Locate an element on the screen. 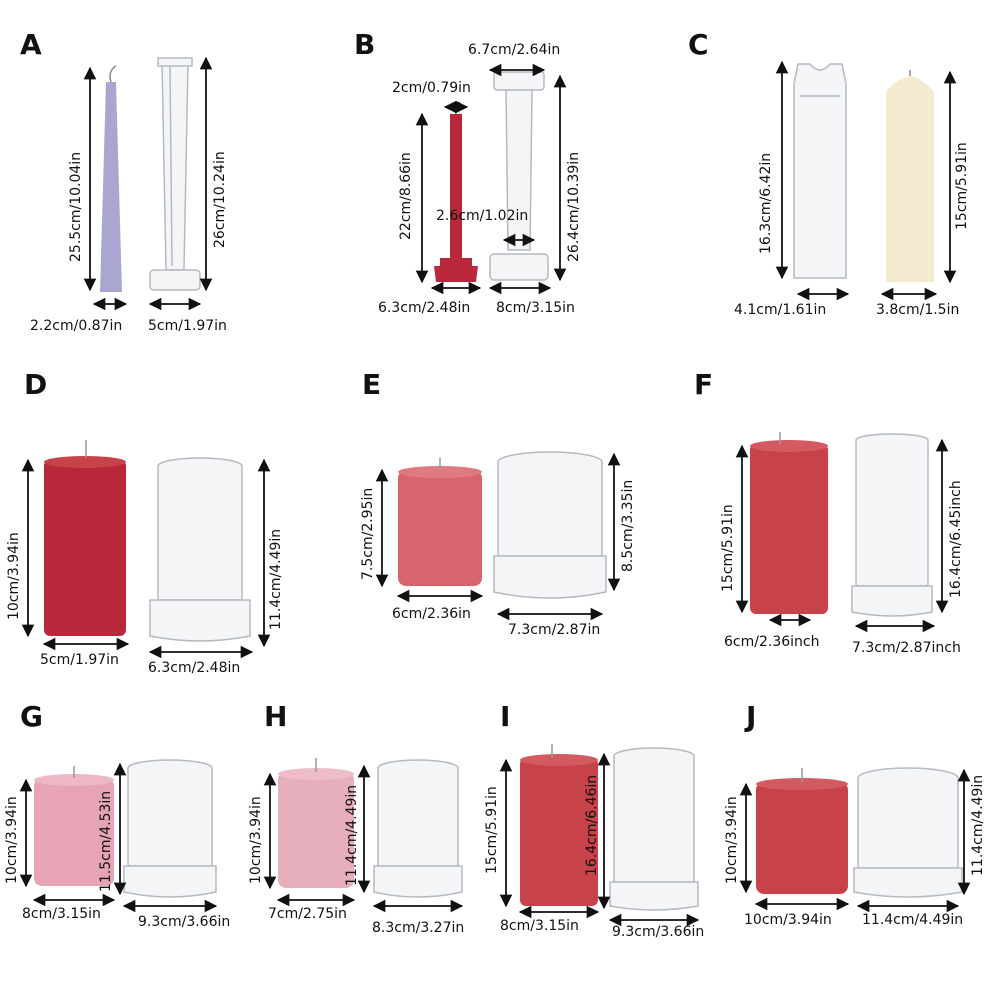 Image resolution: width=1000 pixels, height=1000 pixels. panel-f-mold-width: 7.3cm/2.87inch is located at coordinates (906, 648).